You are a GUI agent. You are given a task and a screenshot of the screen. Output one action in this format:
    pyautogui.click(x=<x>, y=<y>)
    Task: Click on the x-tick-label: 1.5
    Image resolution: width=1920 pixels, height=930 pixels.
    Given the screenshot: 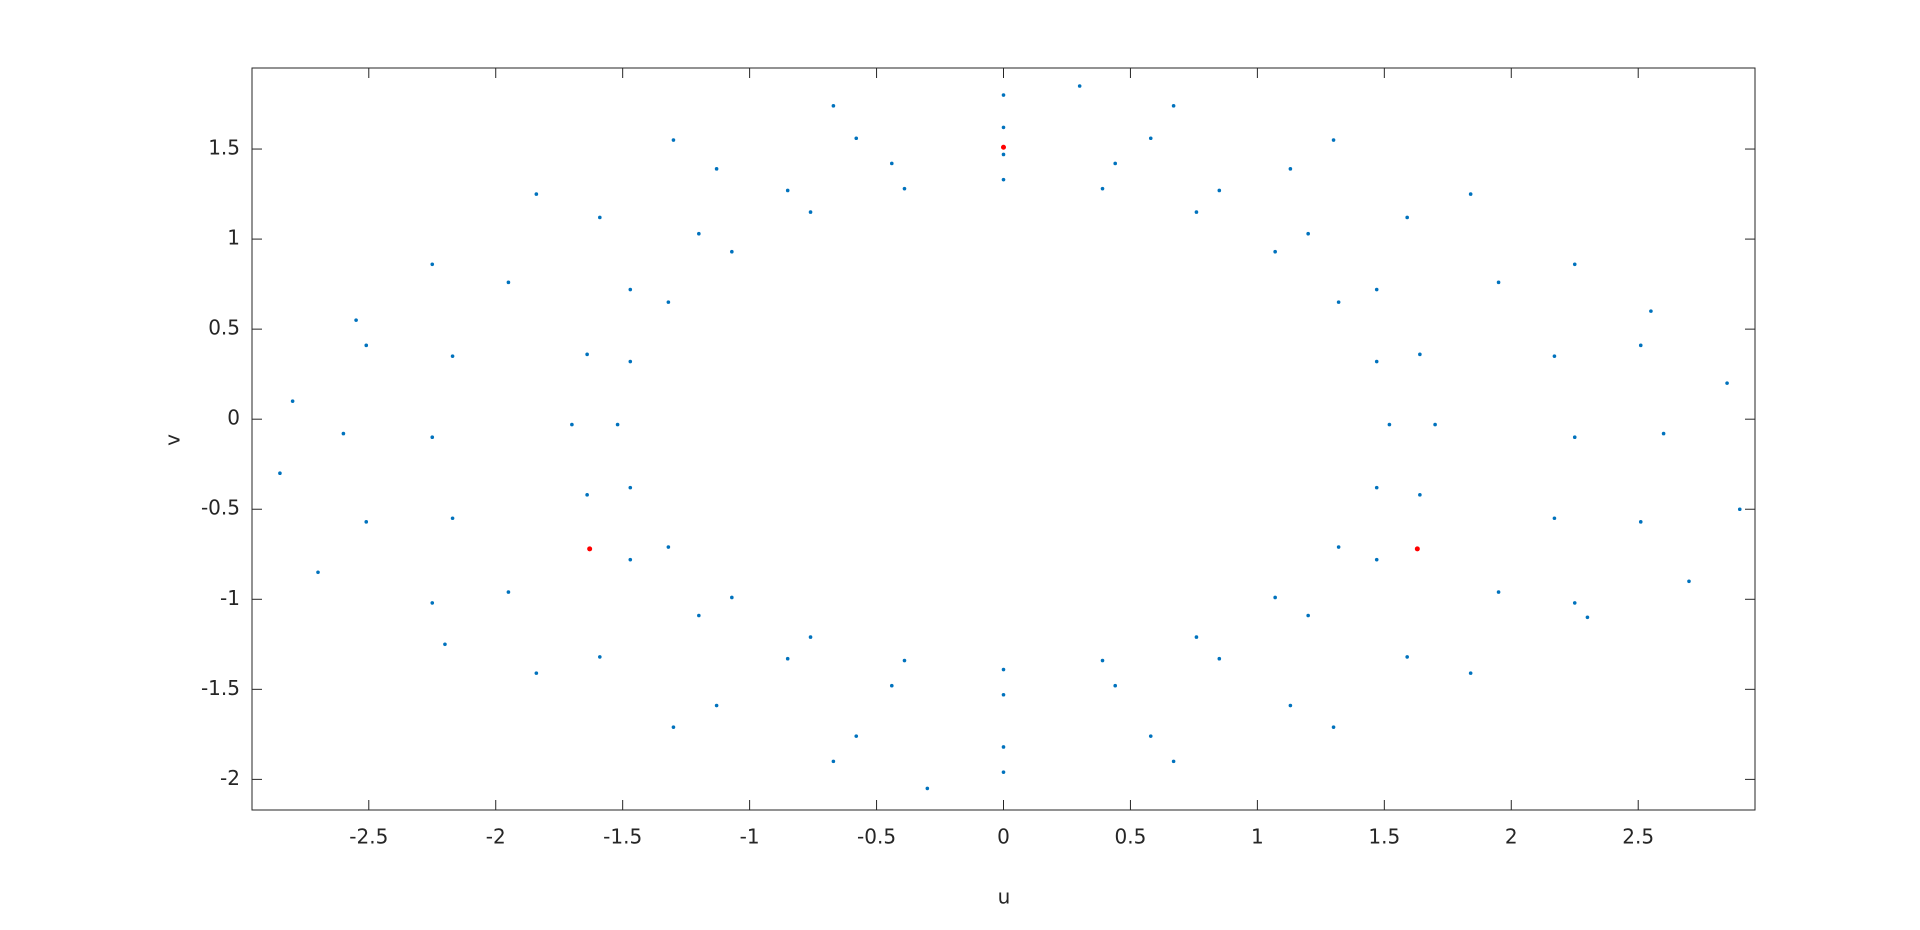 What is the action you would take?
    pyautogui.click(x=1384, y=837)
    